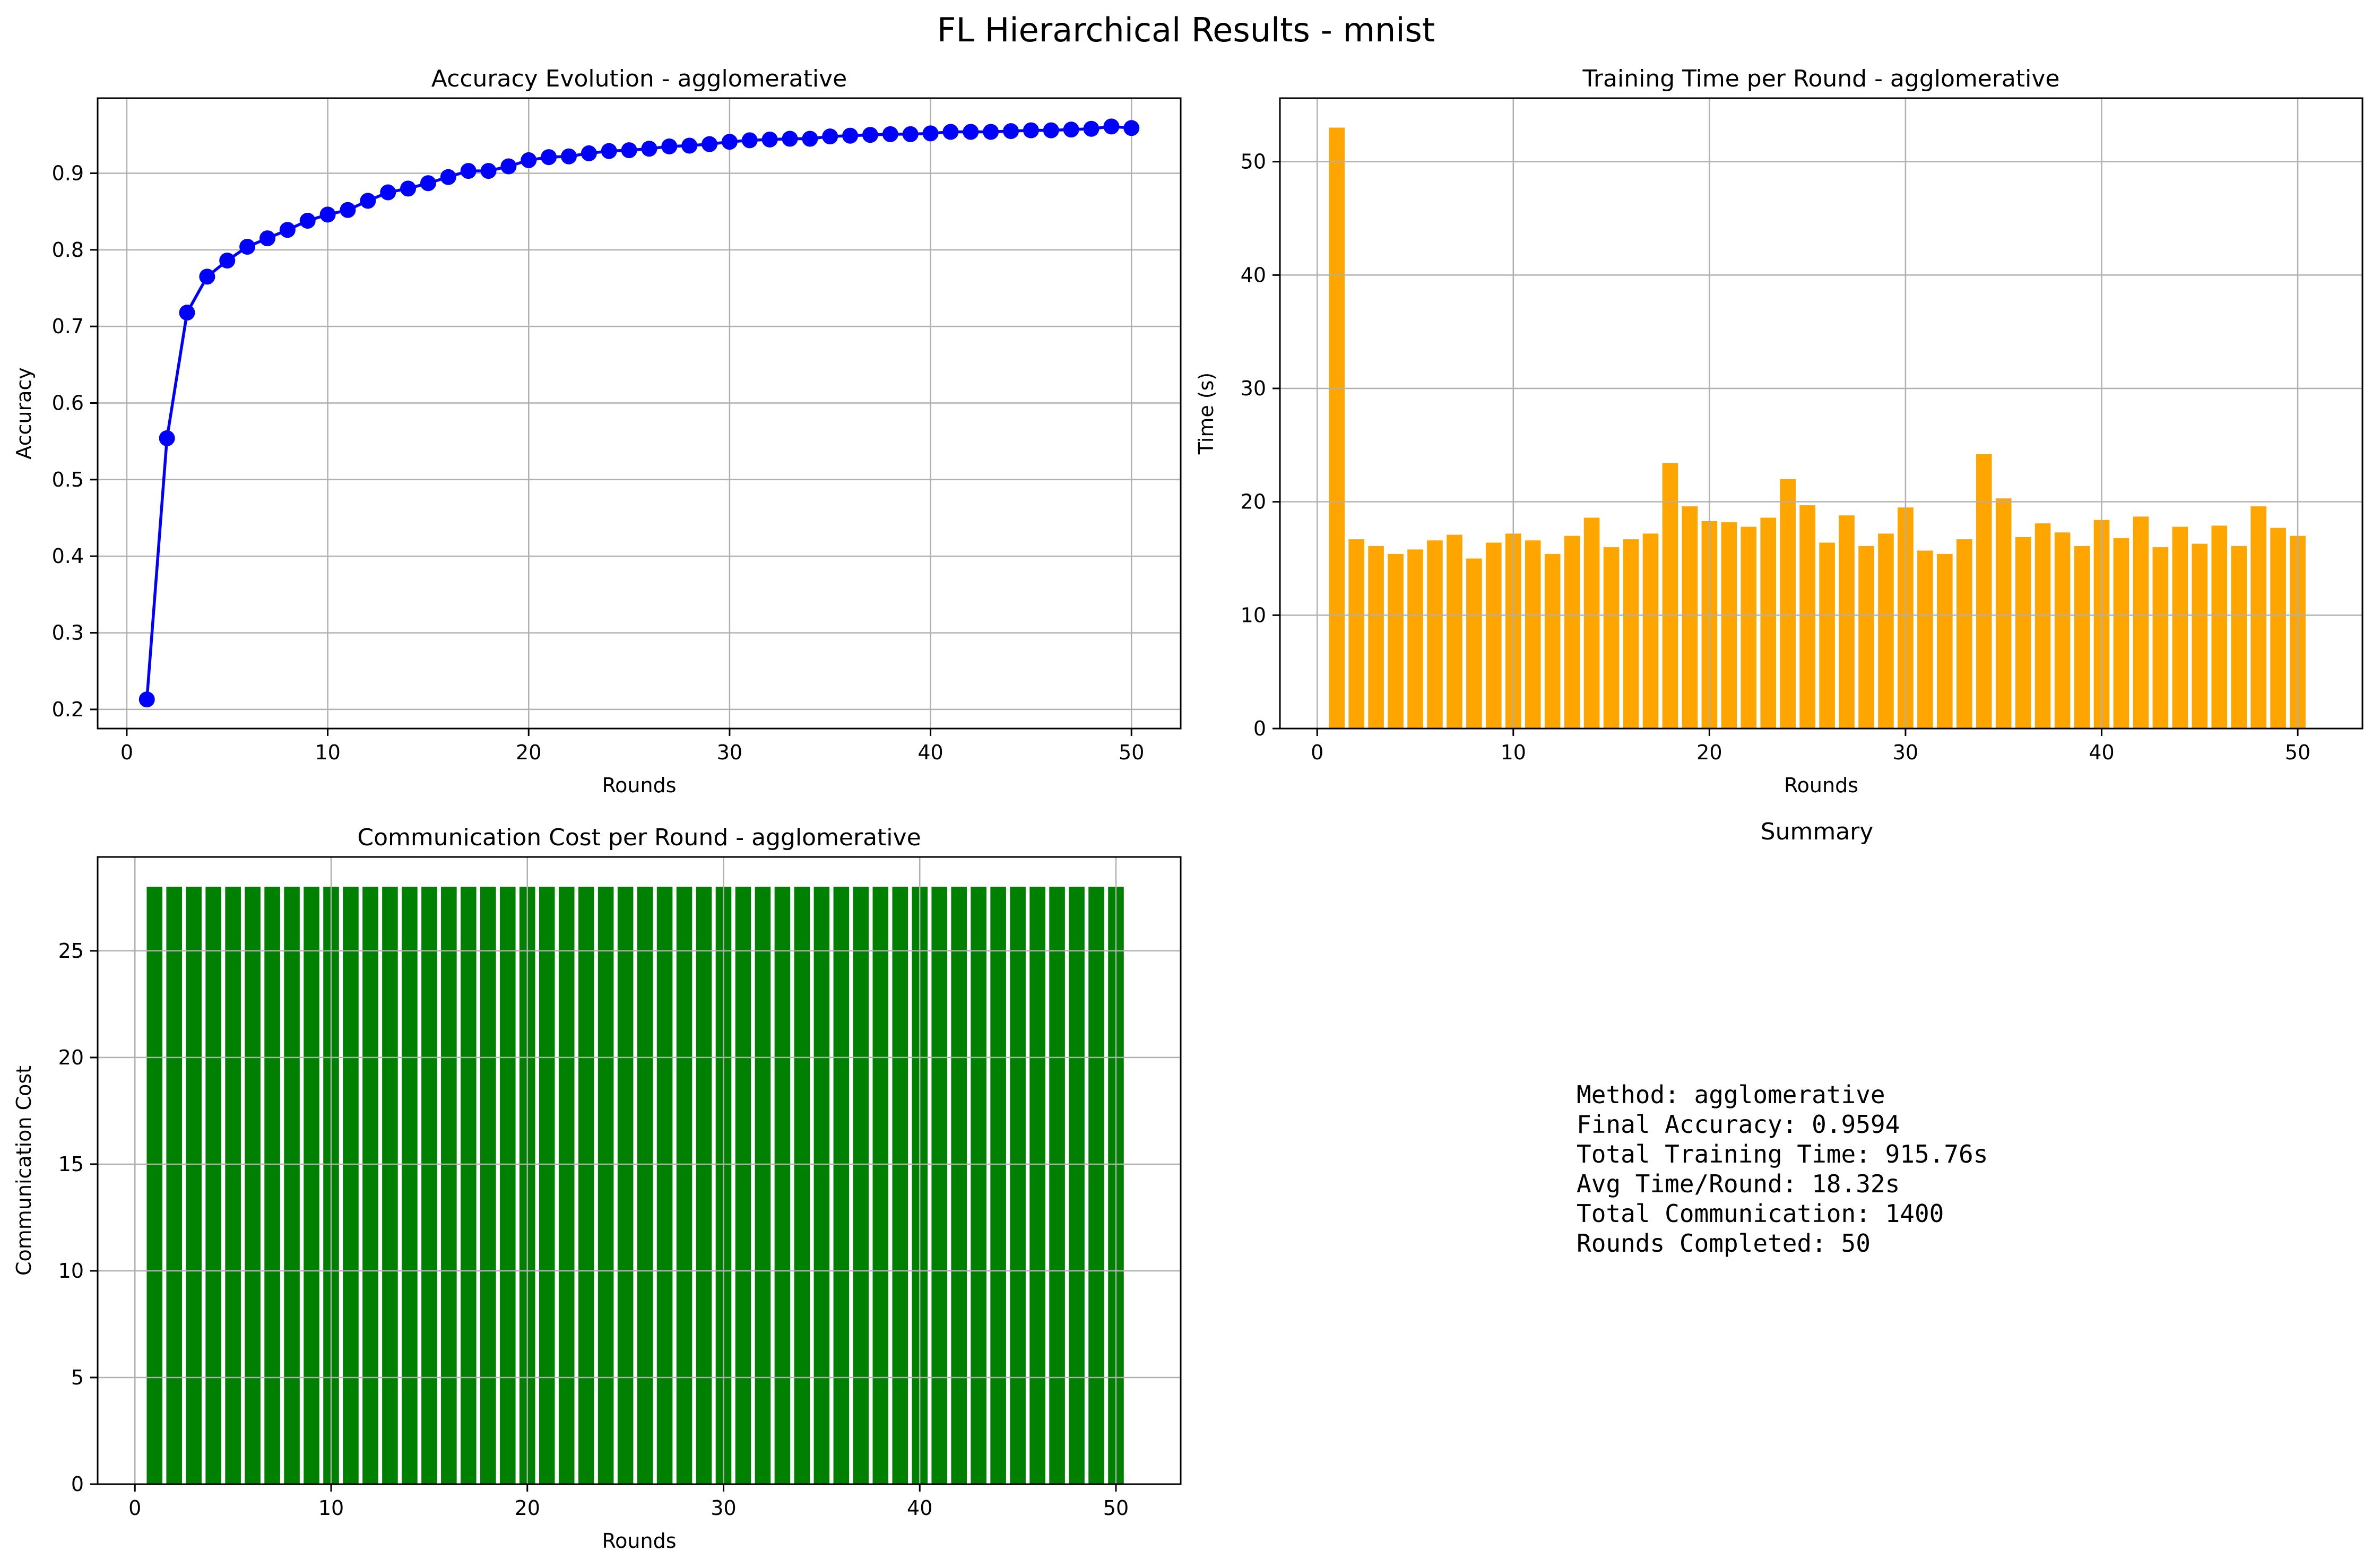 This screenshot has width=2372, height=1568. I want to click on training-time-y-tick-label: 40, so click(1253, 275).